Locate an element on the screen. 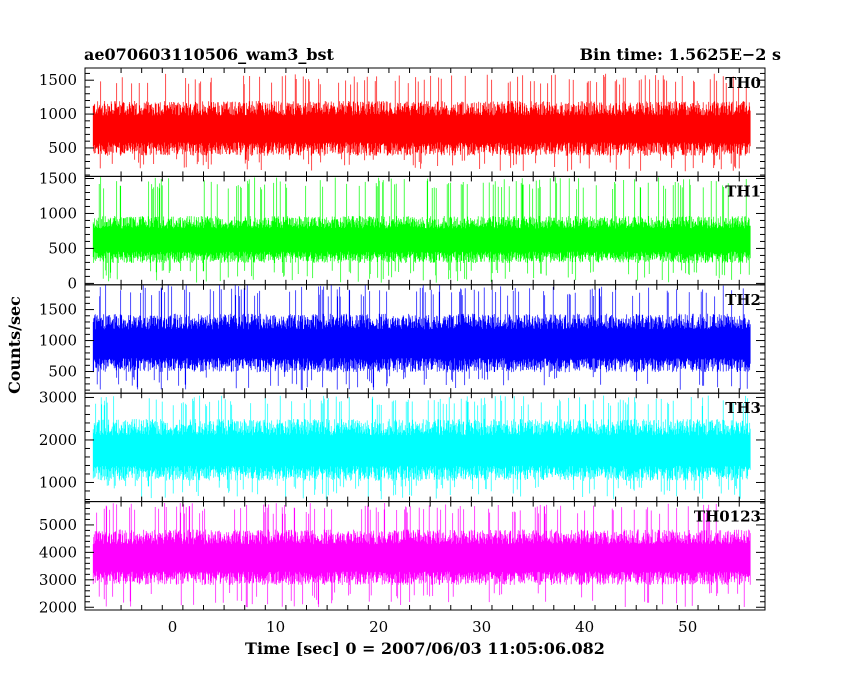  series-th0 is located at coordinates (421, 122).